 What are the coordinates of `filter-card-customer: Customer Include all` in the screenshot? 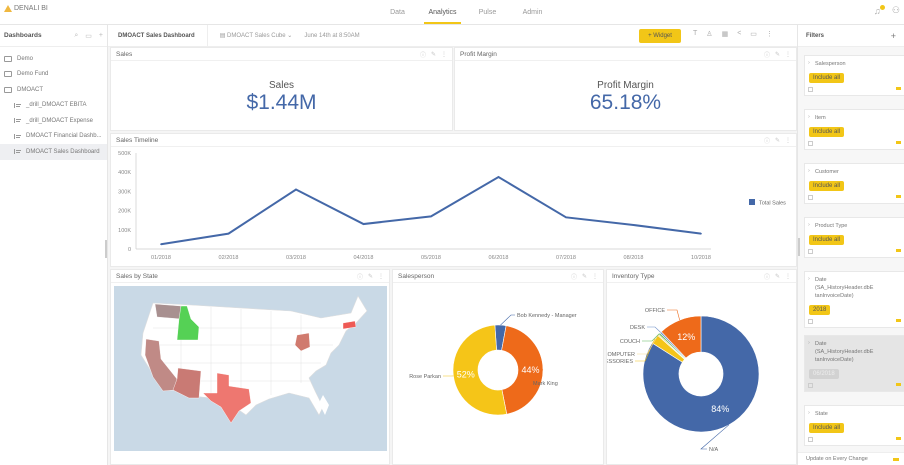 It's located at (854, 183).